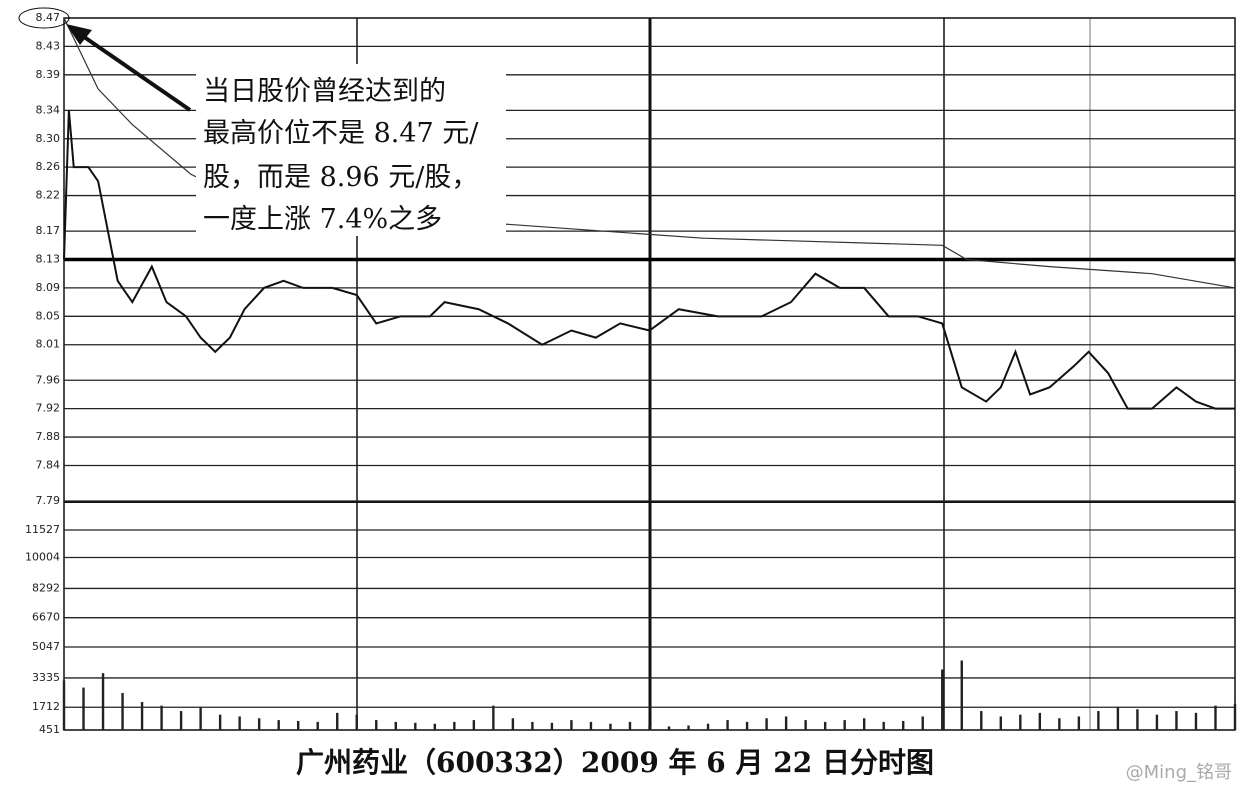  I want to click on arrow, so click(132, 70).